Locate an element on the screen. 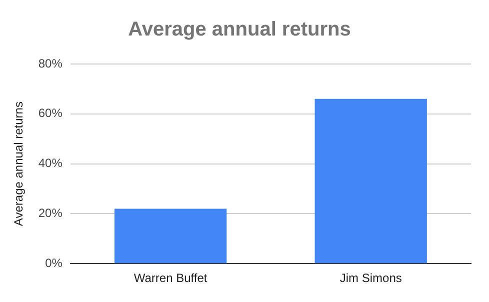  y-axis-title: Average annual returns is located at coordinates (19, 164).